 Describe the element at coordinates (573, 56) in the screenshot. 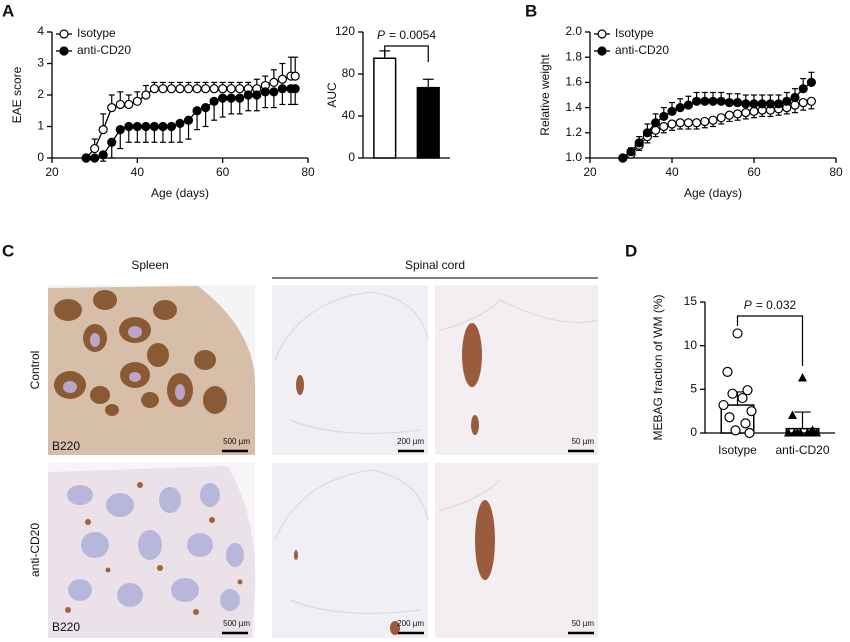

I see `y-tick-label: 1.8` at that location.